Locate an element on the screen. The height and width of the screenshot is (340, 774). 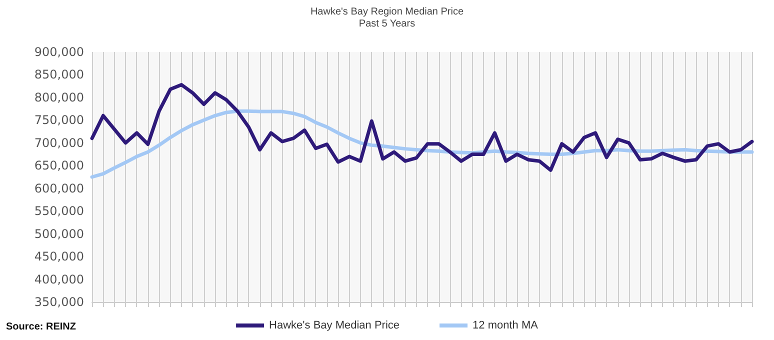
legend-label: Hawke's Bay Median Price is located at coordinates (334, 326).